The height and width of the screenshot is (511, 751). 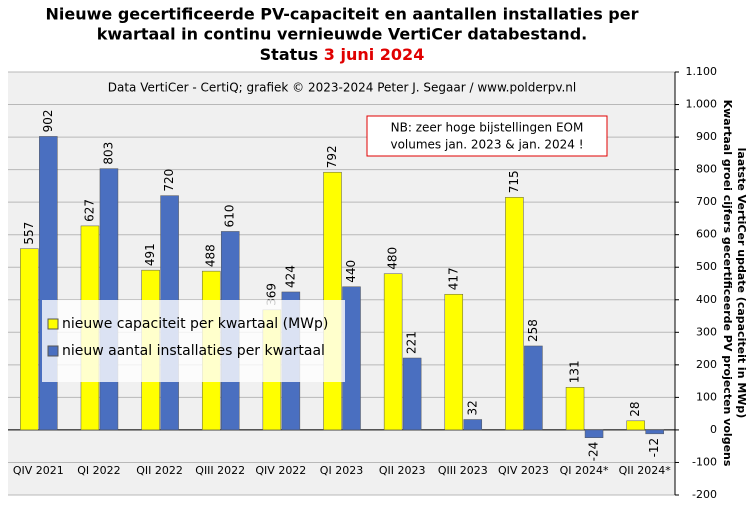 What do you see at coordinates (706, 169) in the screenshot?
I see `y-tick-label: 800` at bounding box center [706, 169].